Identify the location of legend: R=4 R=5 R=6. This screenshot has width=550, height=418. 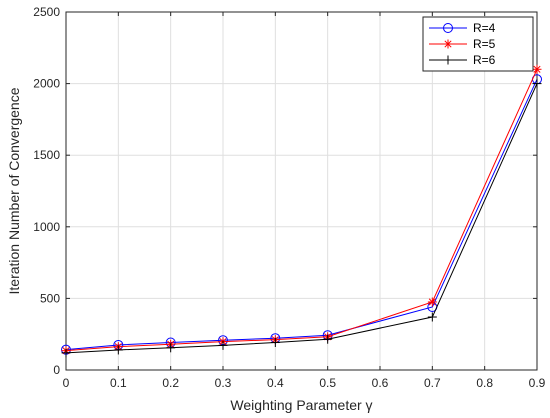
(478, 44).